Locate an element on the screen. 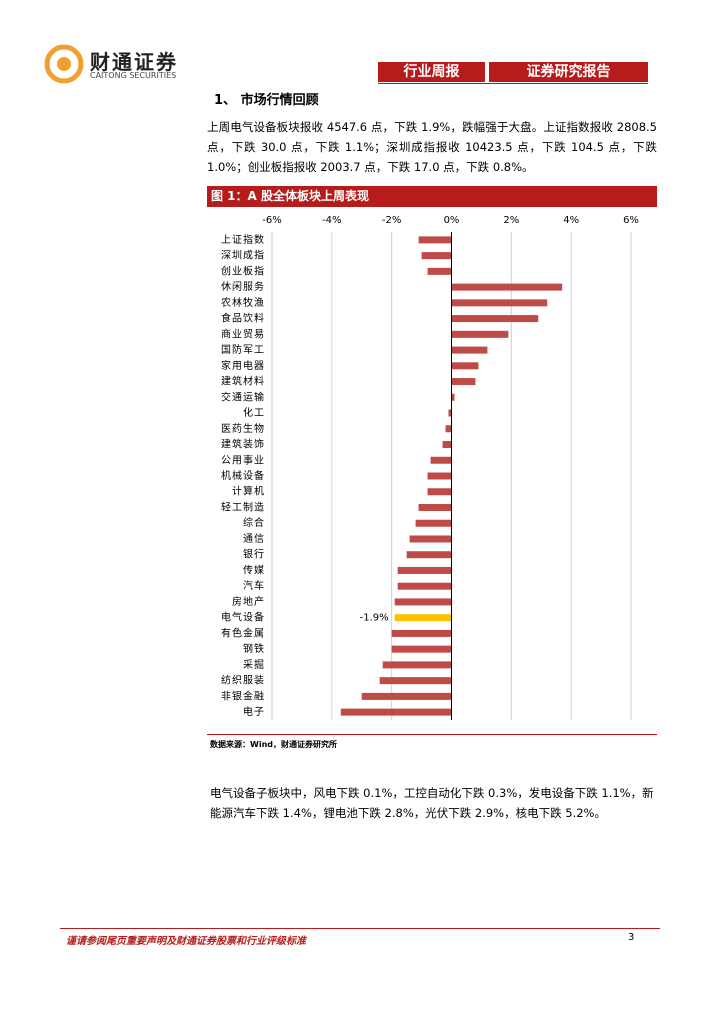 Image resolution: width=724 pixels, height=1024 pixels. y-tick-label: 轻工制造 is located at coordinates (243, 506).